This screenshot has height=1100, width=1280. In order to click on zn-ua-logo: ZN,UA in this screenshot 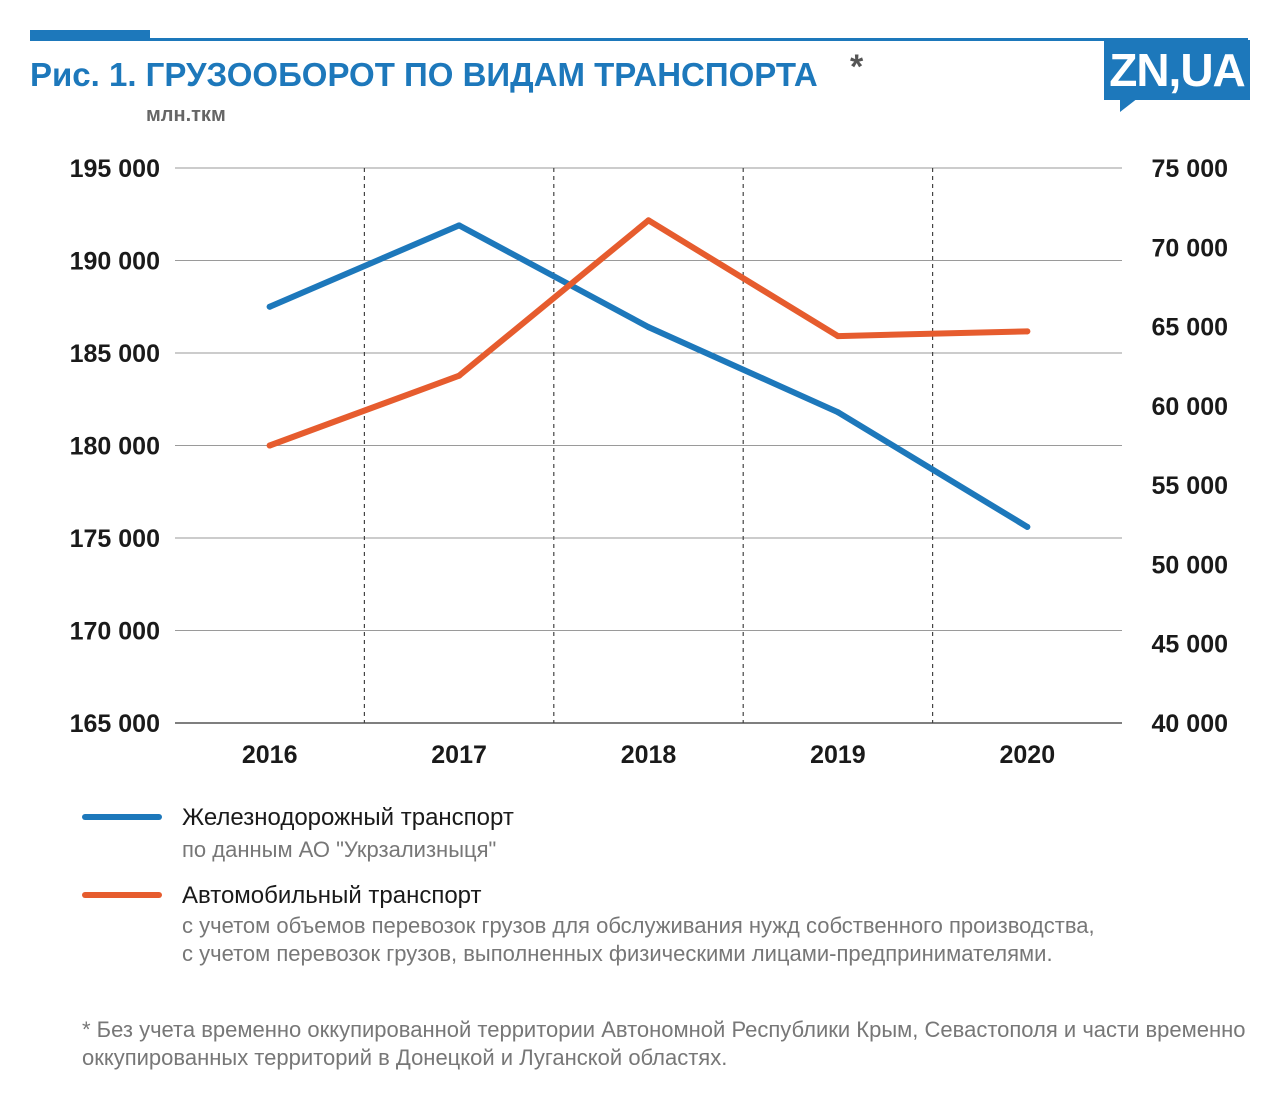, I will do `click(1177, 70)`.